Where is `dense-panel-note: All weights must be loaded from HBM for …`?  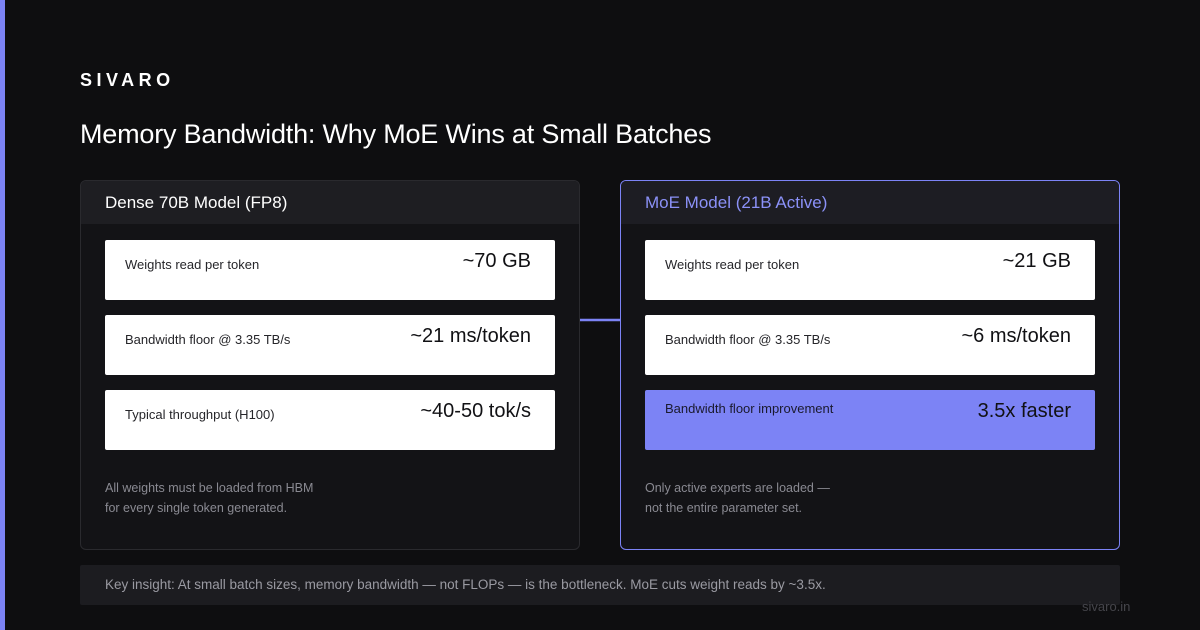
dense-panel-note: All weights must be loaded from HBM for … is located at coordinates (209, 498).